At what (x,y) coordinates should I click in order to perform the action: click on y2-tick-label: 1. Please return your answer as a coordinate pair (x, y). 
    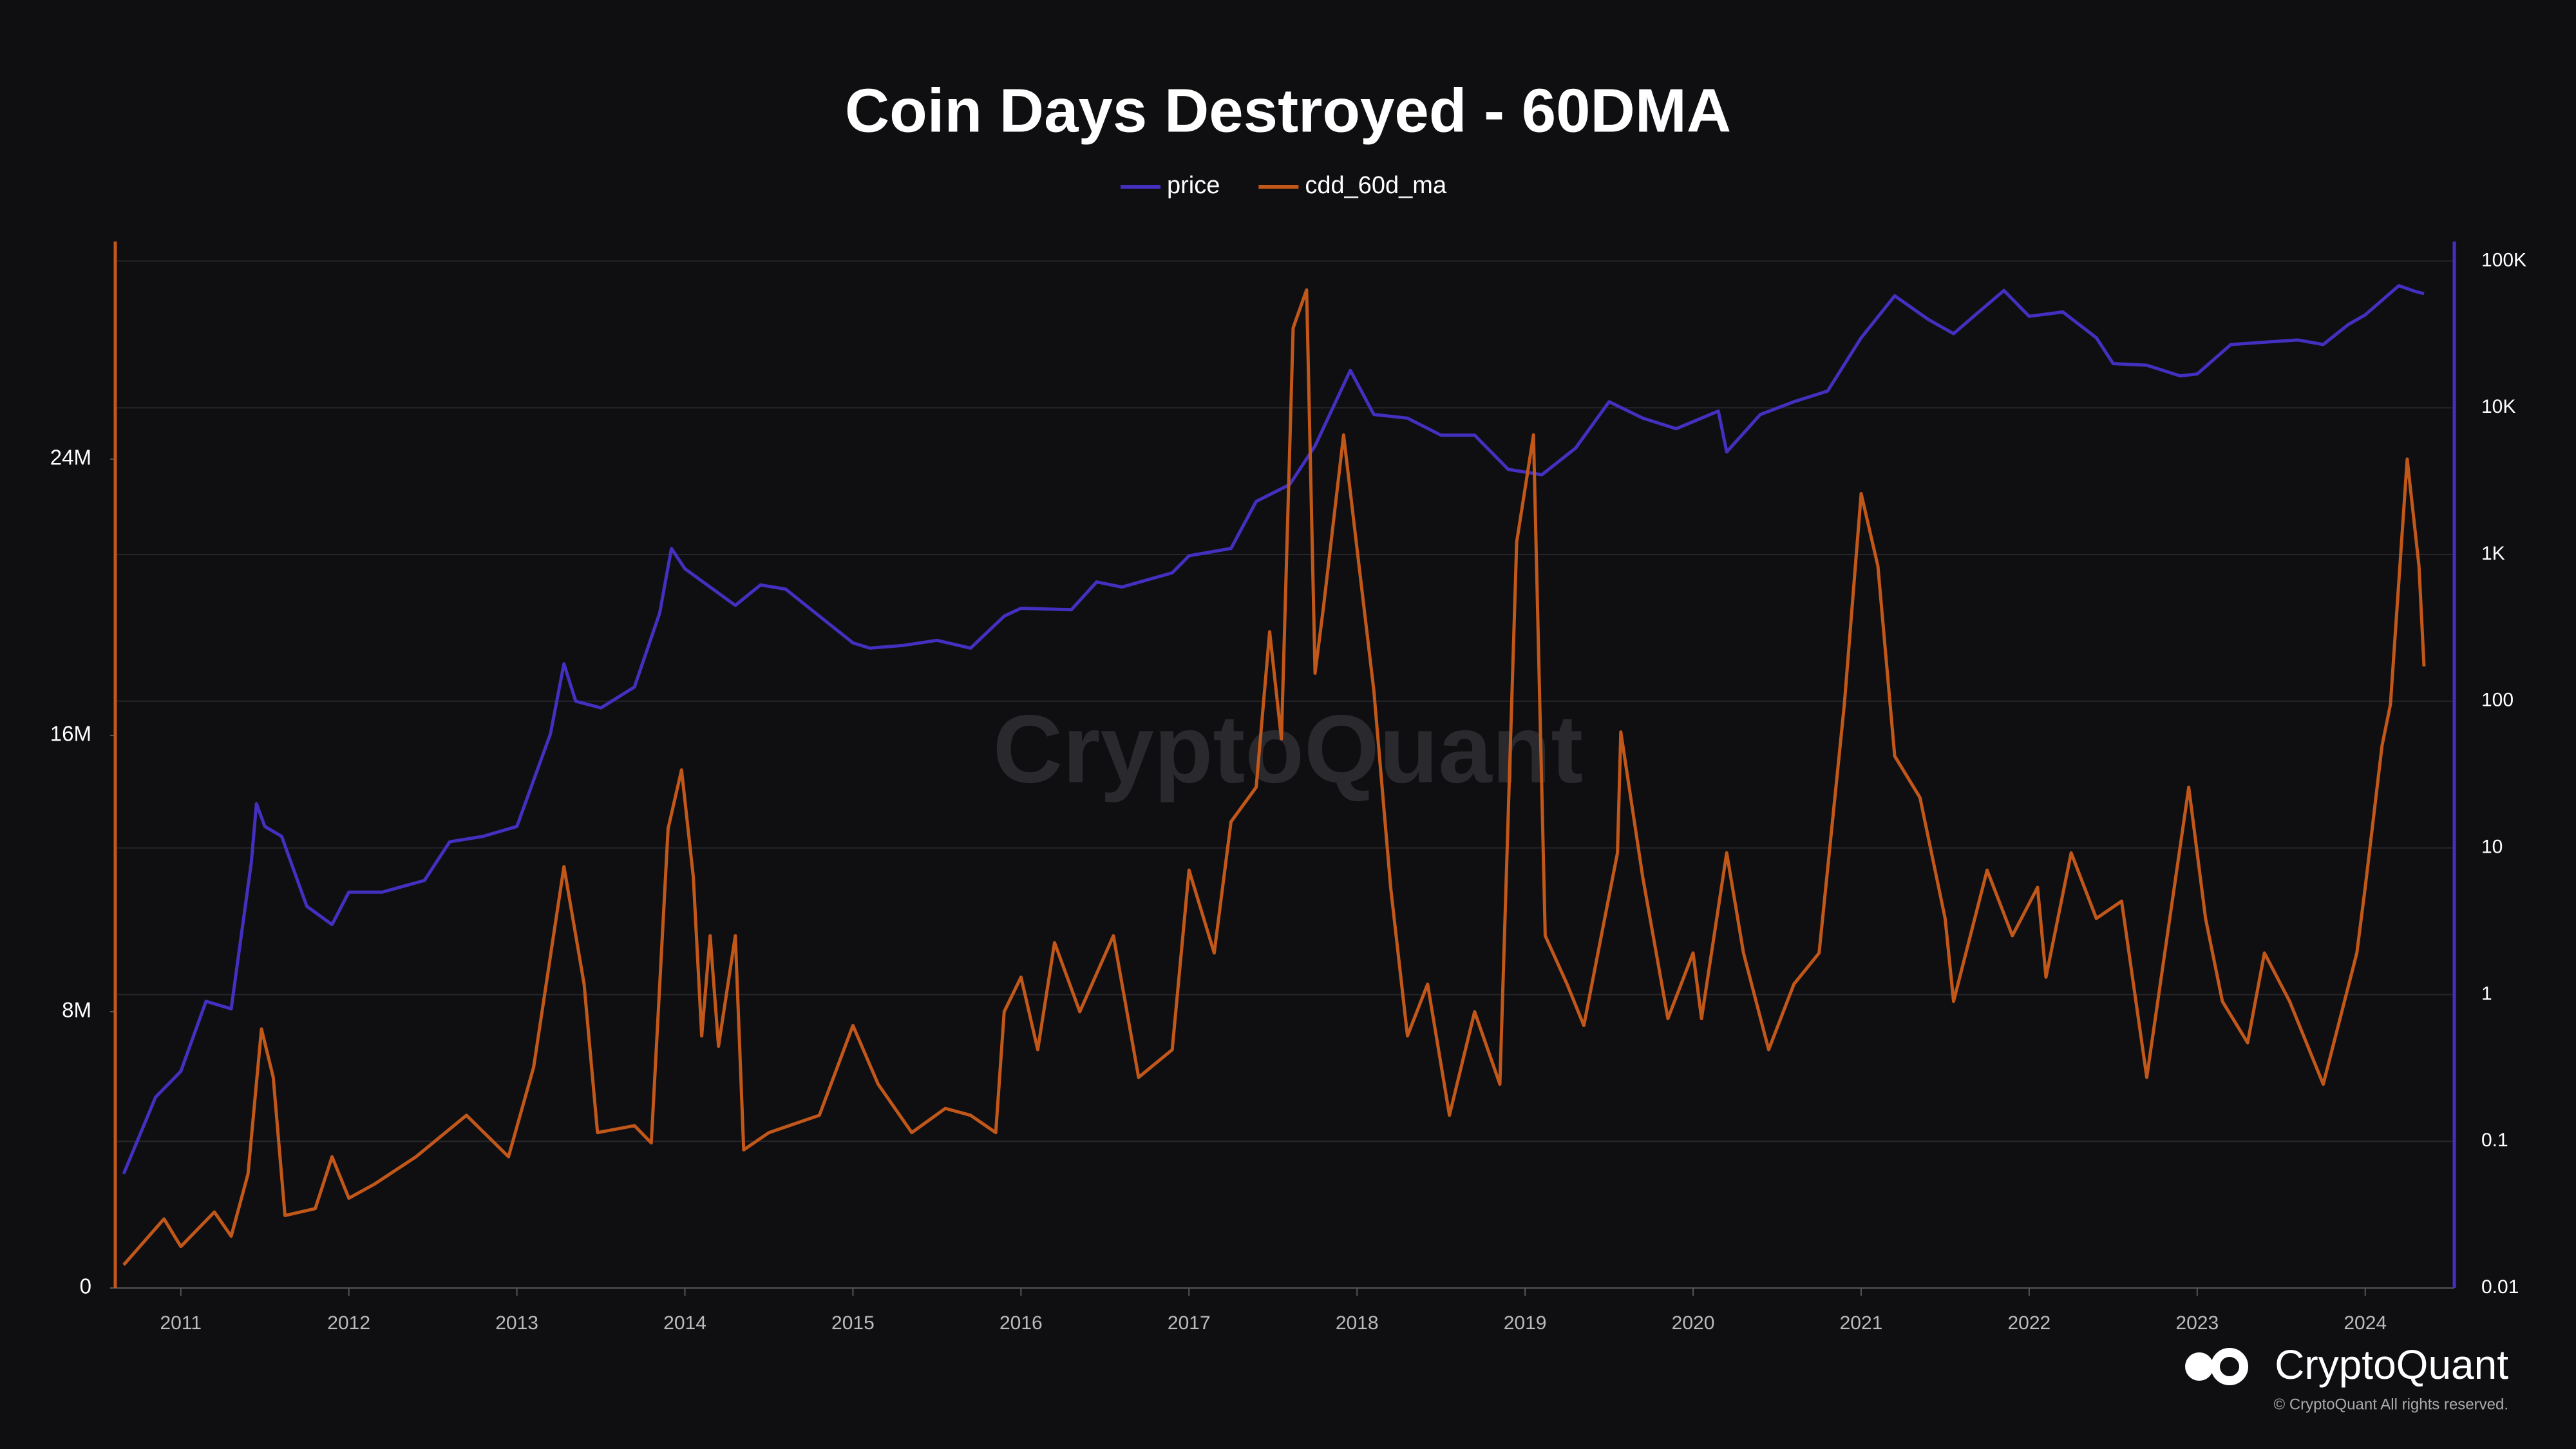
    Looking at the image, I should click on (2487, 994).